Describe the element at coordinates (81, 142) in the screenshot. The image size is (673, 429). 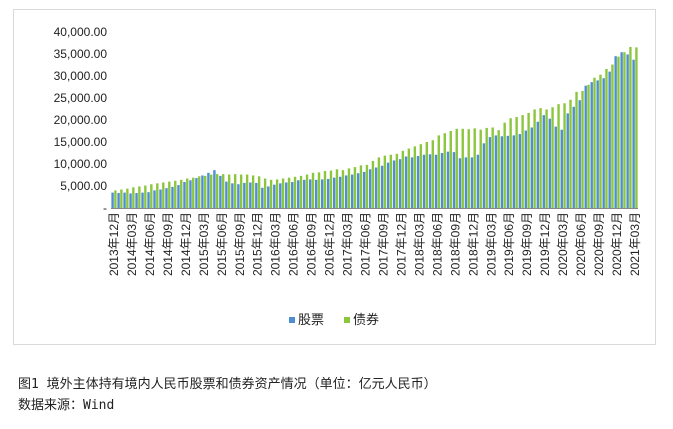
I see `y-tick-label: 15,000.00` at that location.